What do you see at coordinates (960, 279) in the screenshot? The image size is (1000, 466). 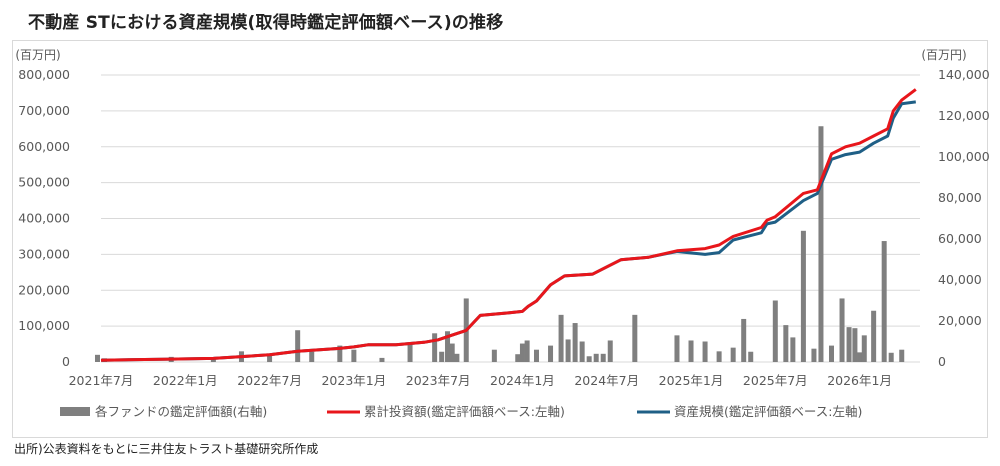 I see `right-tick-label: 40,000` at bounding box center [960, 279].